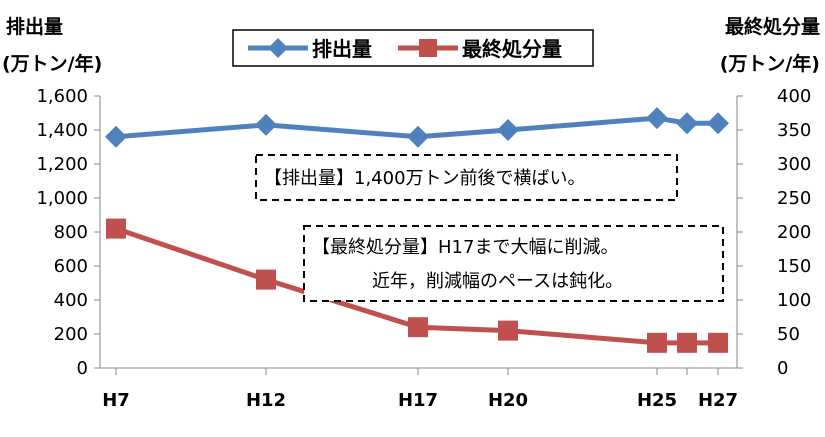 Image resolution: width=825 pixels, height=437 pixels. What do you see at coordinates (425, 178) in the screenshot?
I see `emission-annotation-text: 【排出量】1,400万トン前後で横ばい。` at bounding box center [425, 178].